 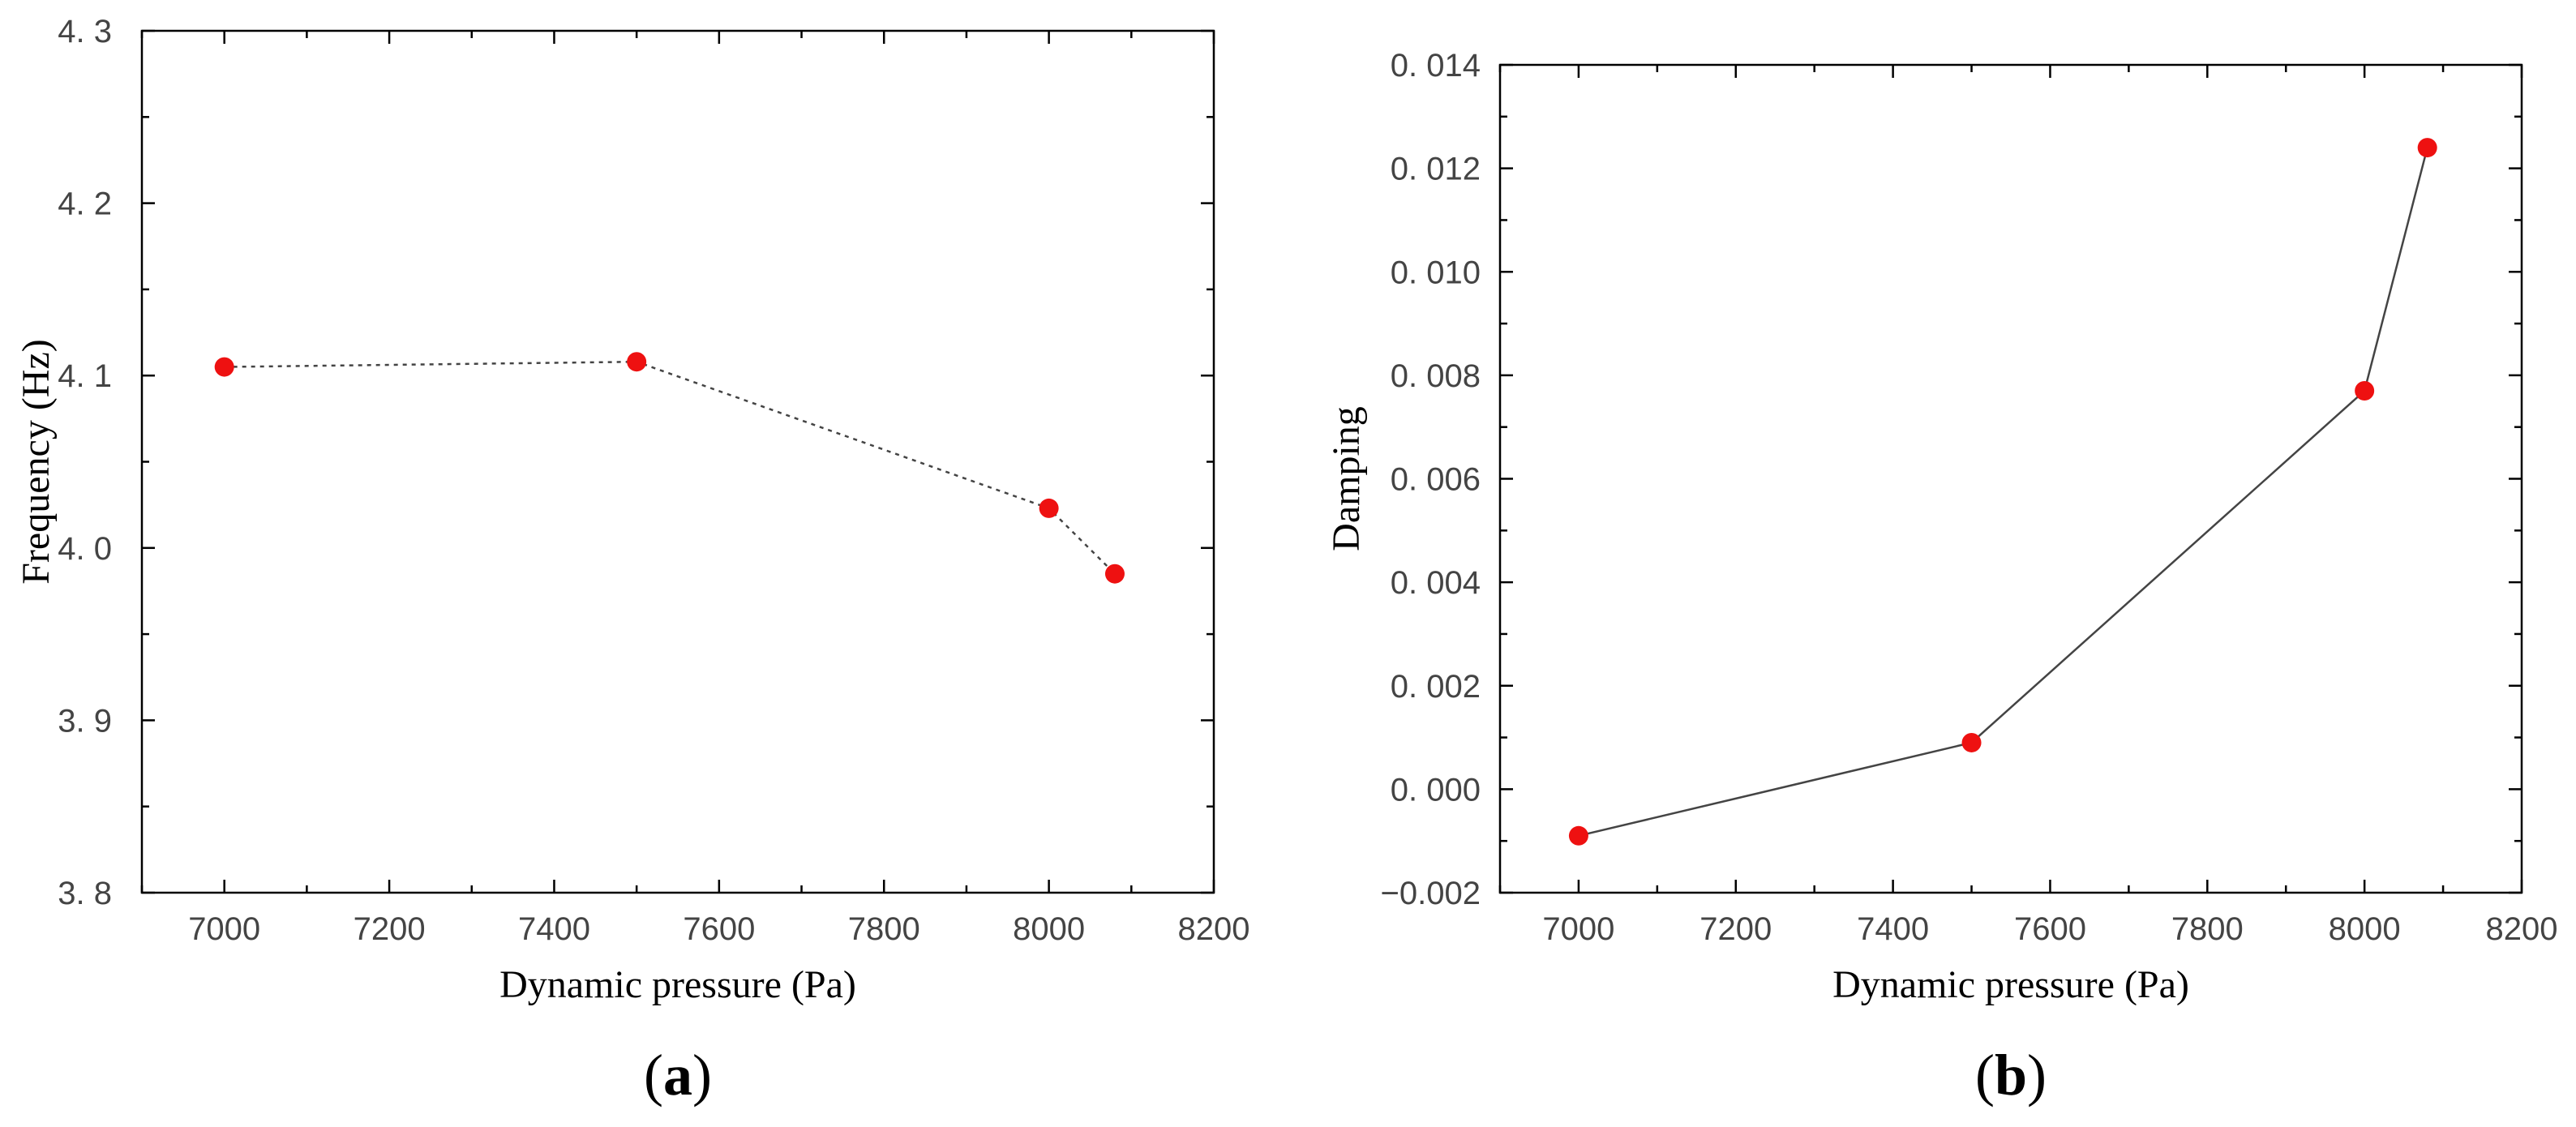 What do you see at coordinates (1436, 583) in the screenshot?
I see `y-tick-label: 0. 004` at bounding box center [1436, 583].